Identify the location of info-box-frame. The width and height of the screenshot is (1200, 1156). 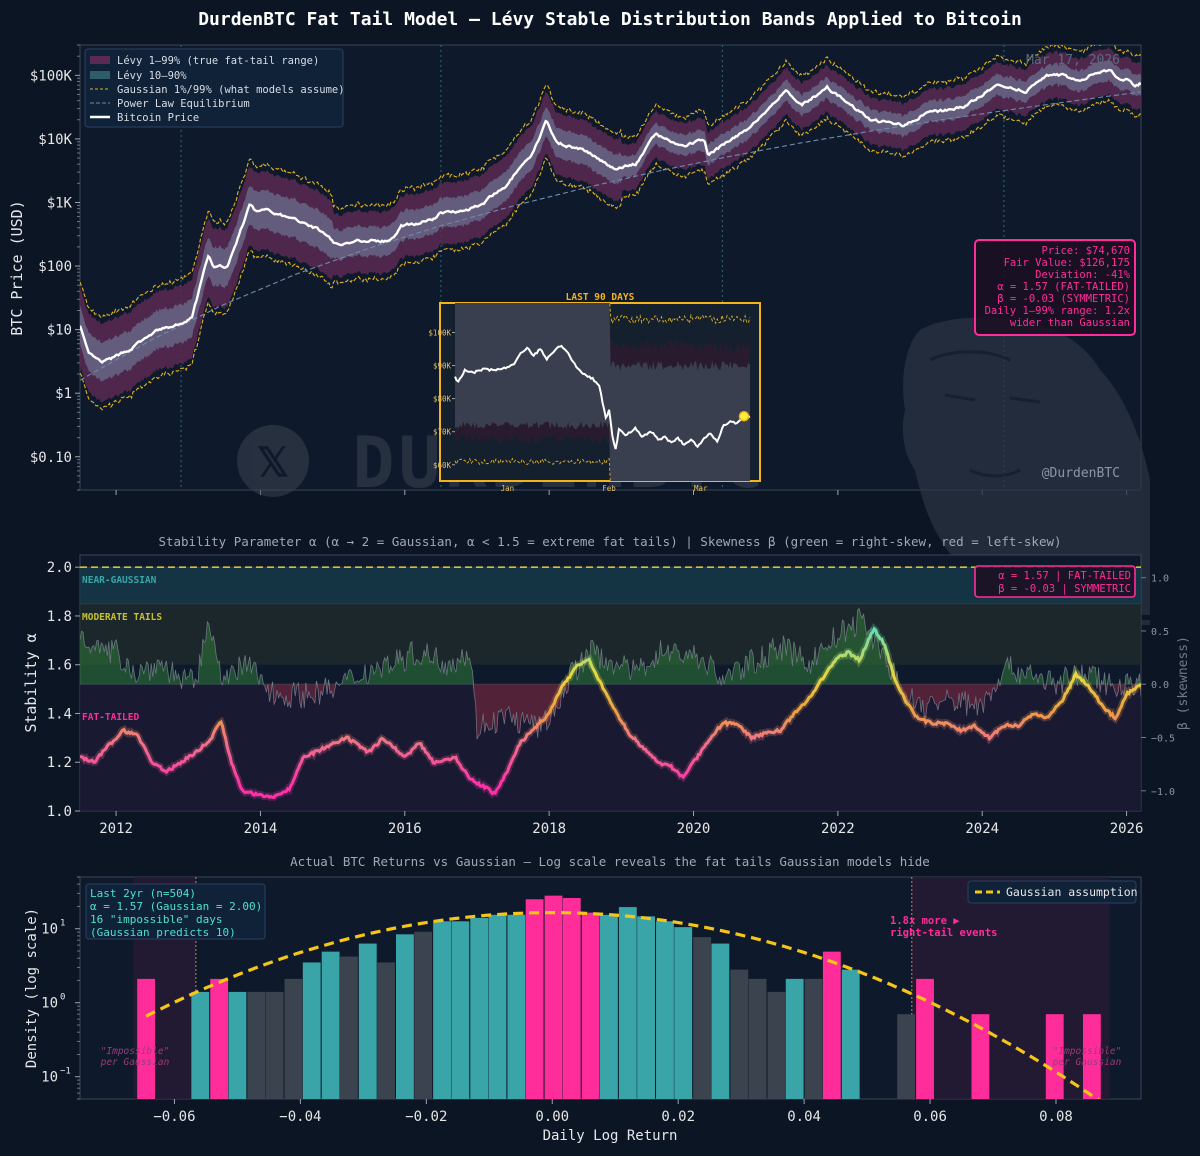
(1055, 287).